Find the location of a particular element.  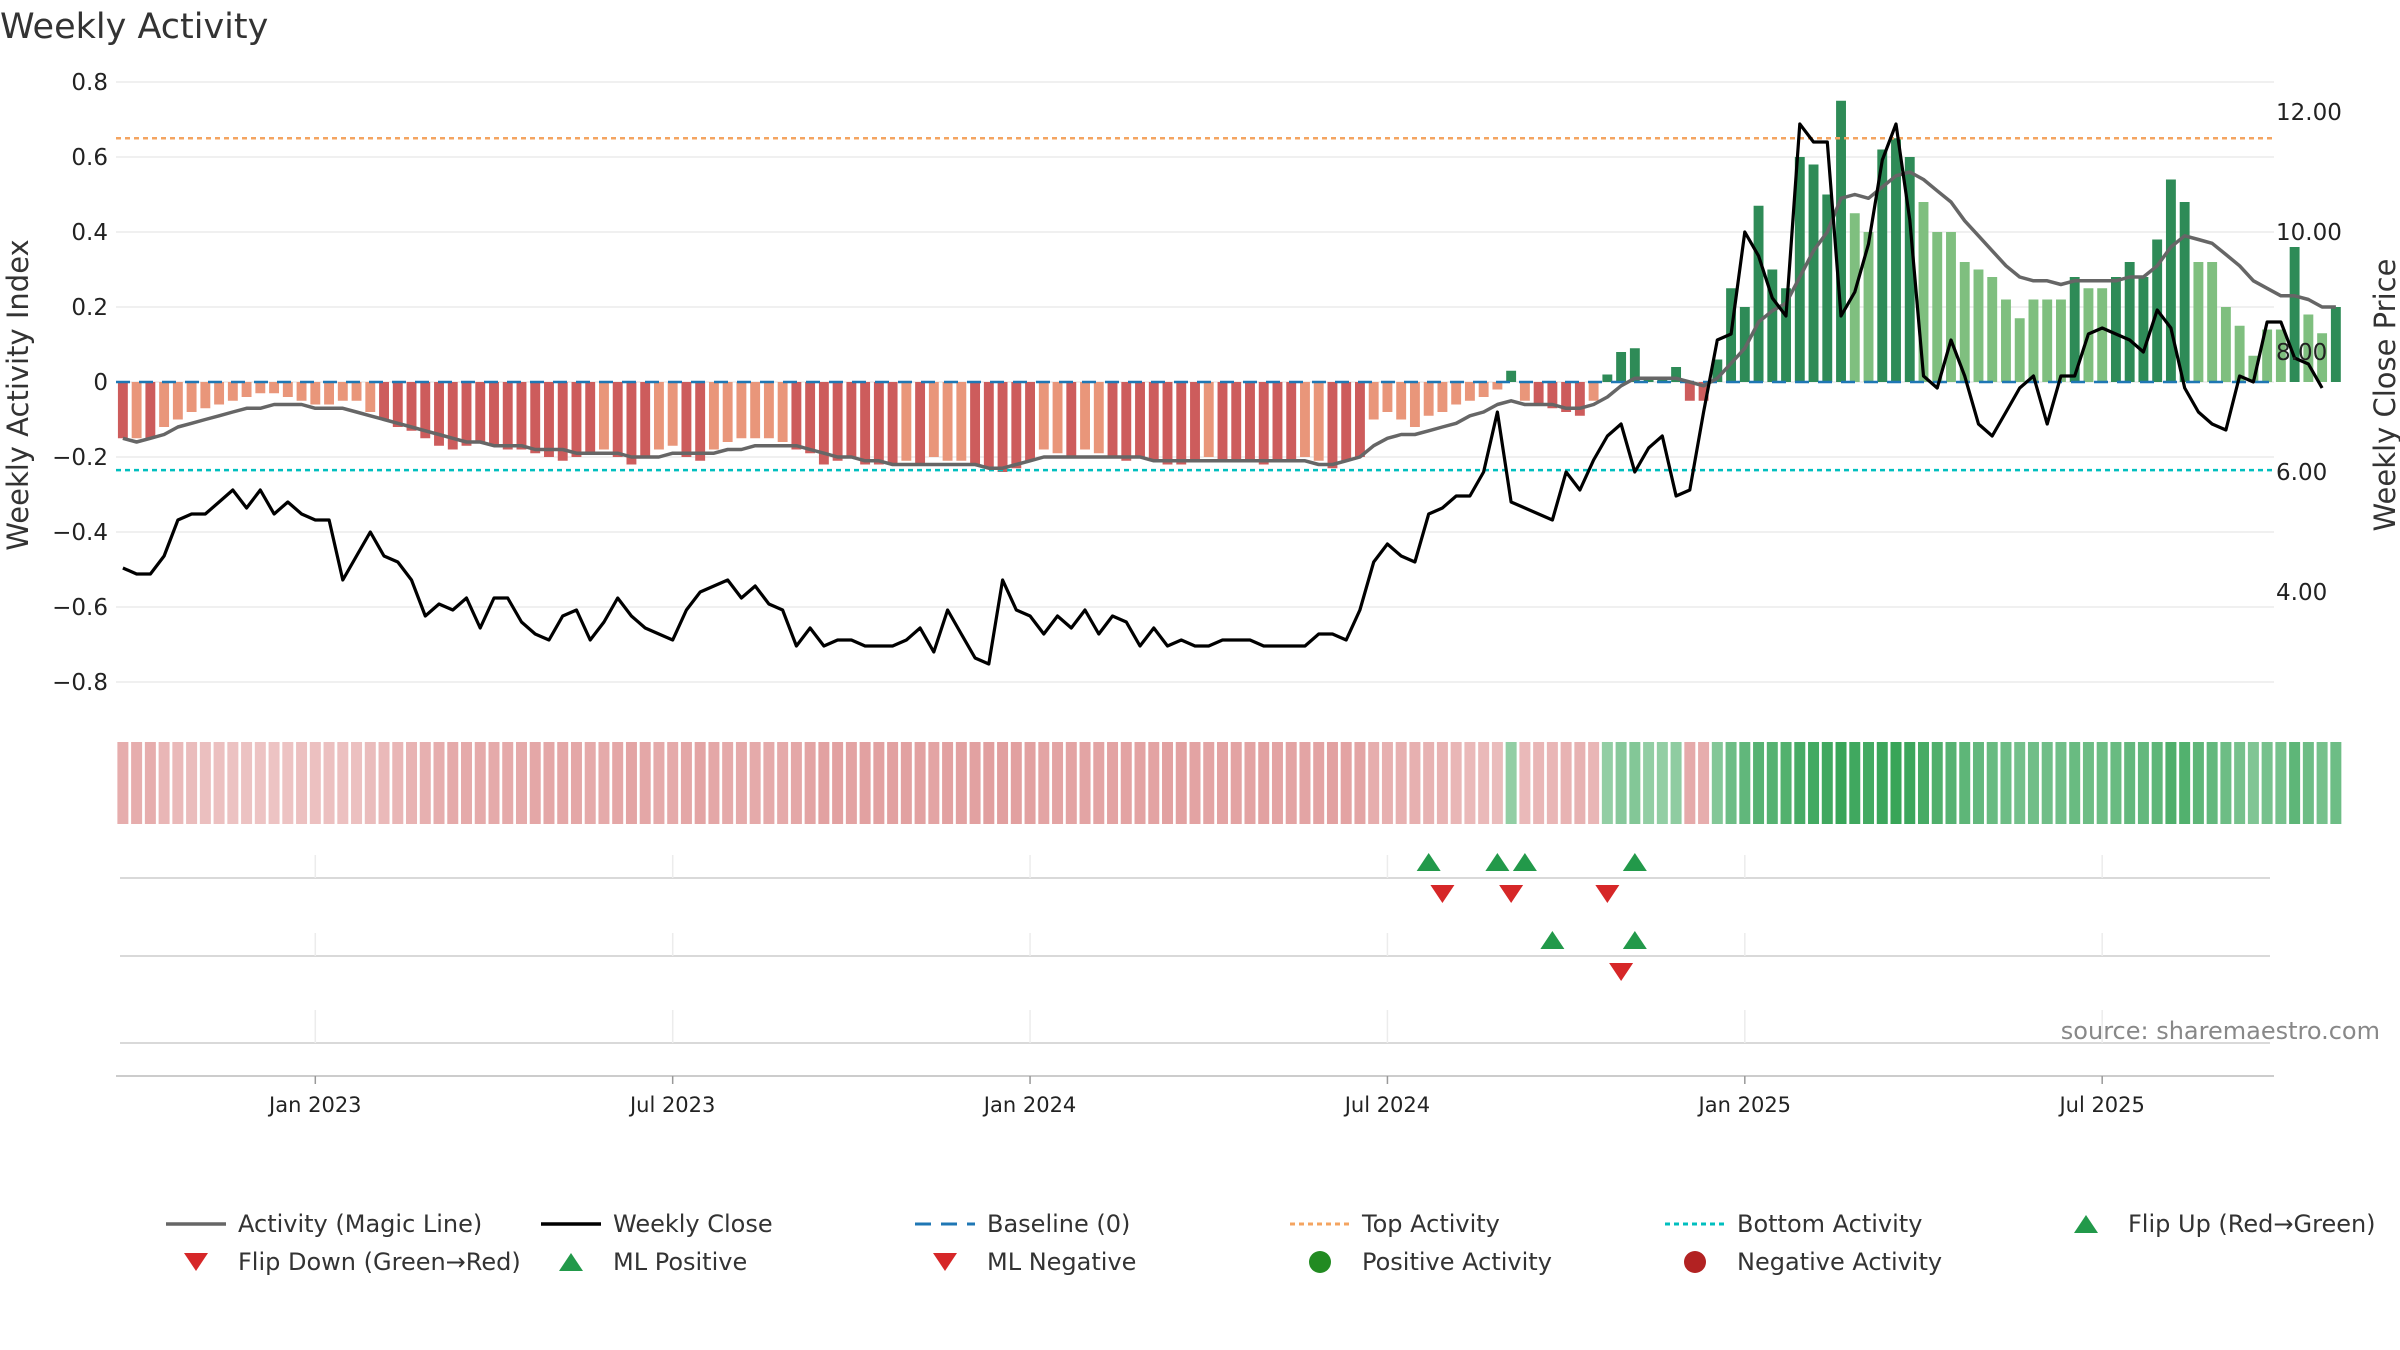

y2-tick-label: 8.00 is located at coordinates (2301, 353).